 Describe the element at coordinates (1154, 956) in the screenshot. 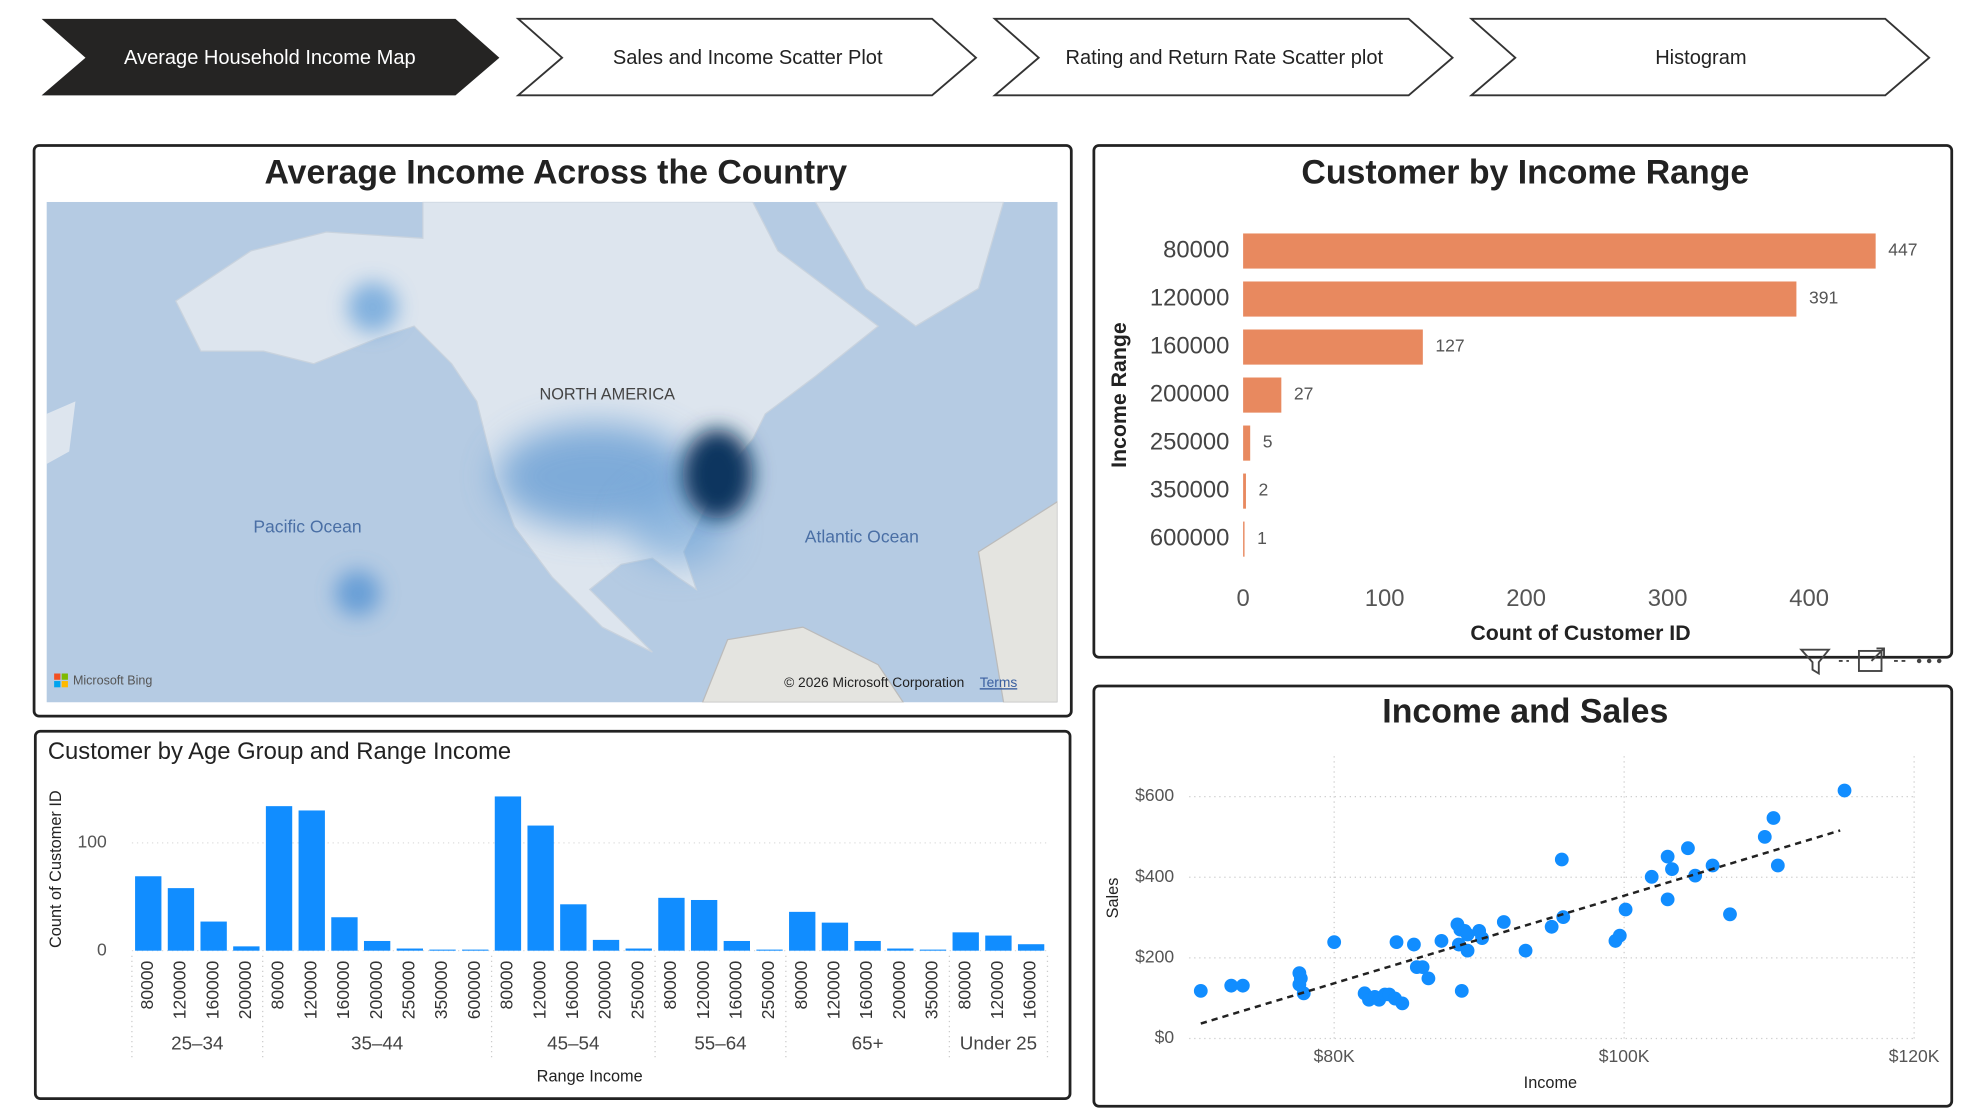

I see `y-tick-label: $200` at that location.